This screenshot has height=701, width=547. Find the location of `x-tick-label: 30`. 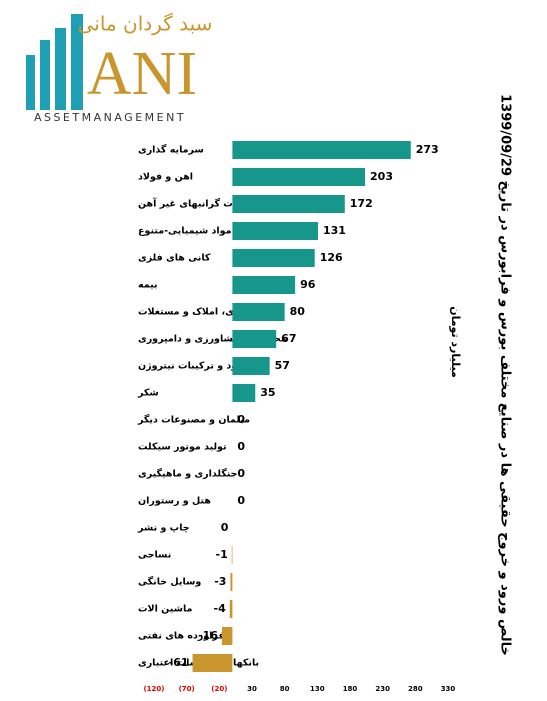

x-tick-label: 30 is located at coordinates (252, 689).